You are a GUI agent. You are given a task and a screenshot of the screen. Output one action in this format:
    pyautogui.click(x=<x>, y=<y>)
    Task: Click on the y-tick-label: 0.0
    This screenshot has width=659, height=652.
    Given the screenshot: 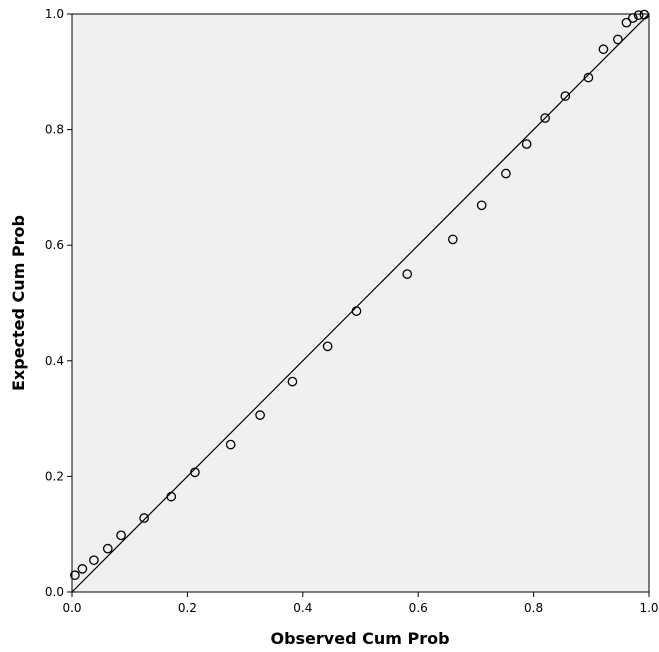 What is the action you would take?
    pyautogui.click(x=54, y=592)
    